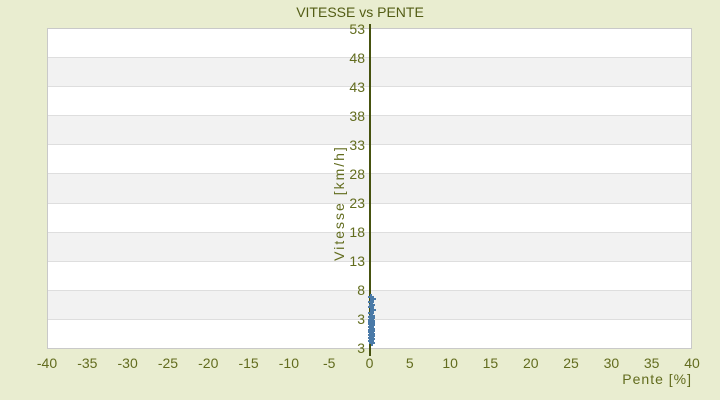 Image resolution: width=720 pixels, height=400 pixels. What do you see at coordinates (692, 363) in the screenshot?
I see `x-tick-label: 40` at bounding box center [692, 363].